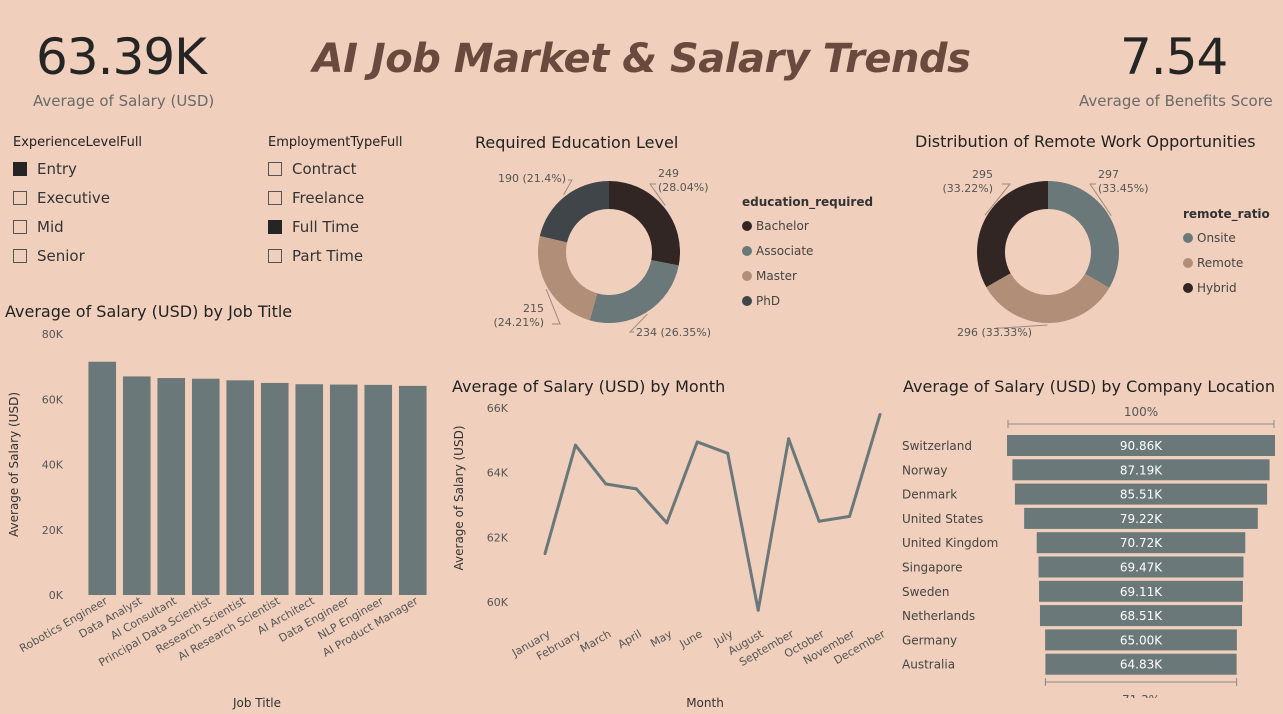 The image size is (1283, 714). I want to click on remote-legend: remote_ratio Onsite Remote Hybrid, so click(1226, 253).